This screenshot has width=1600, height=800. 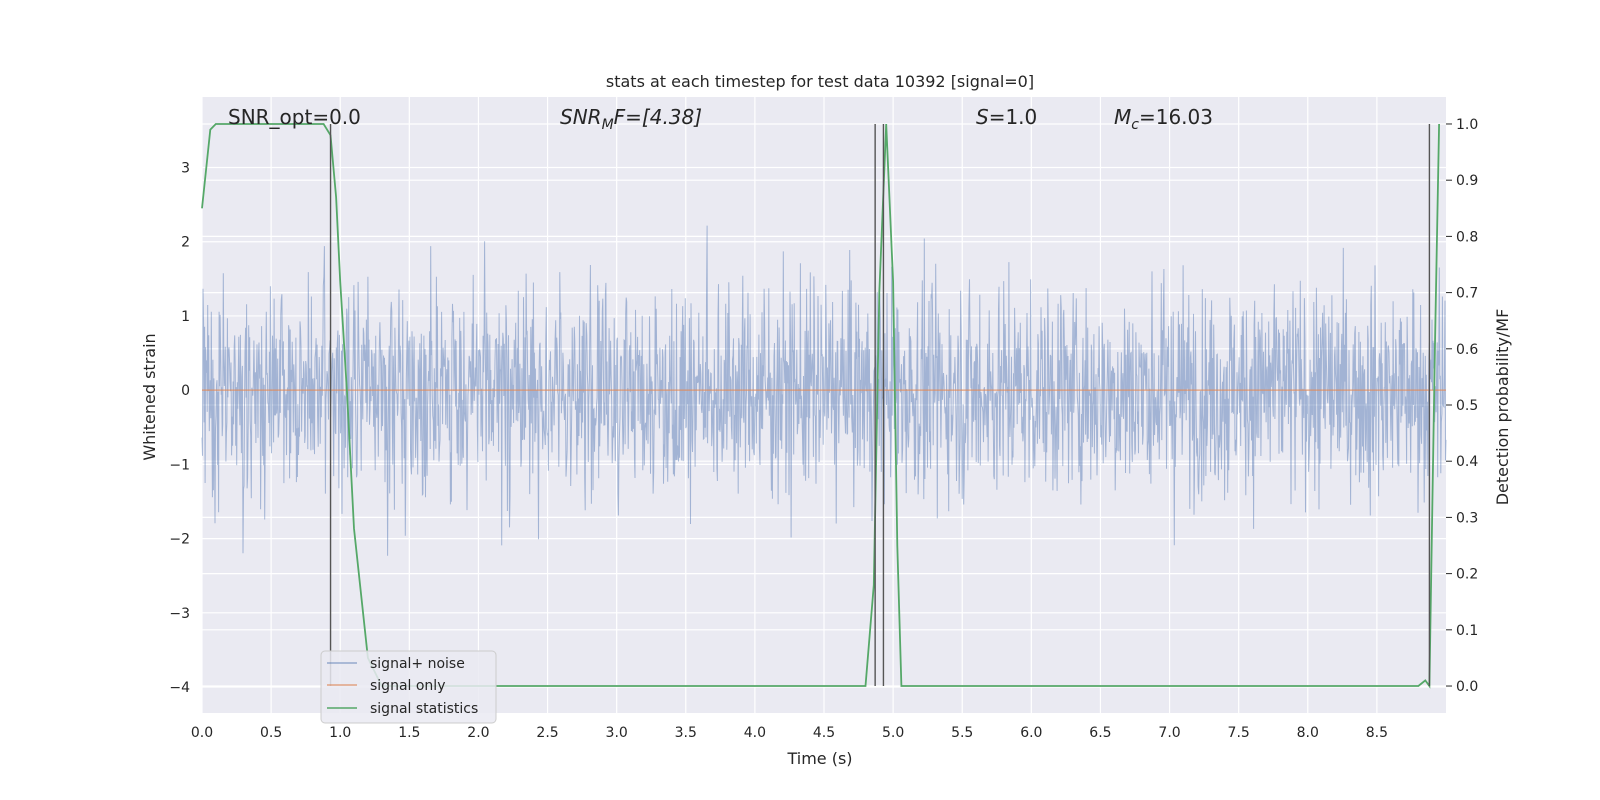 I want to click on y2-tick-label: 0.0, so click(x=1467, y=687).